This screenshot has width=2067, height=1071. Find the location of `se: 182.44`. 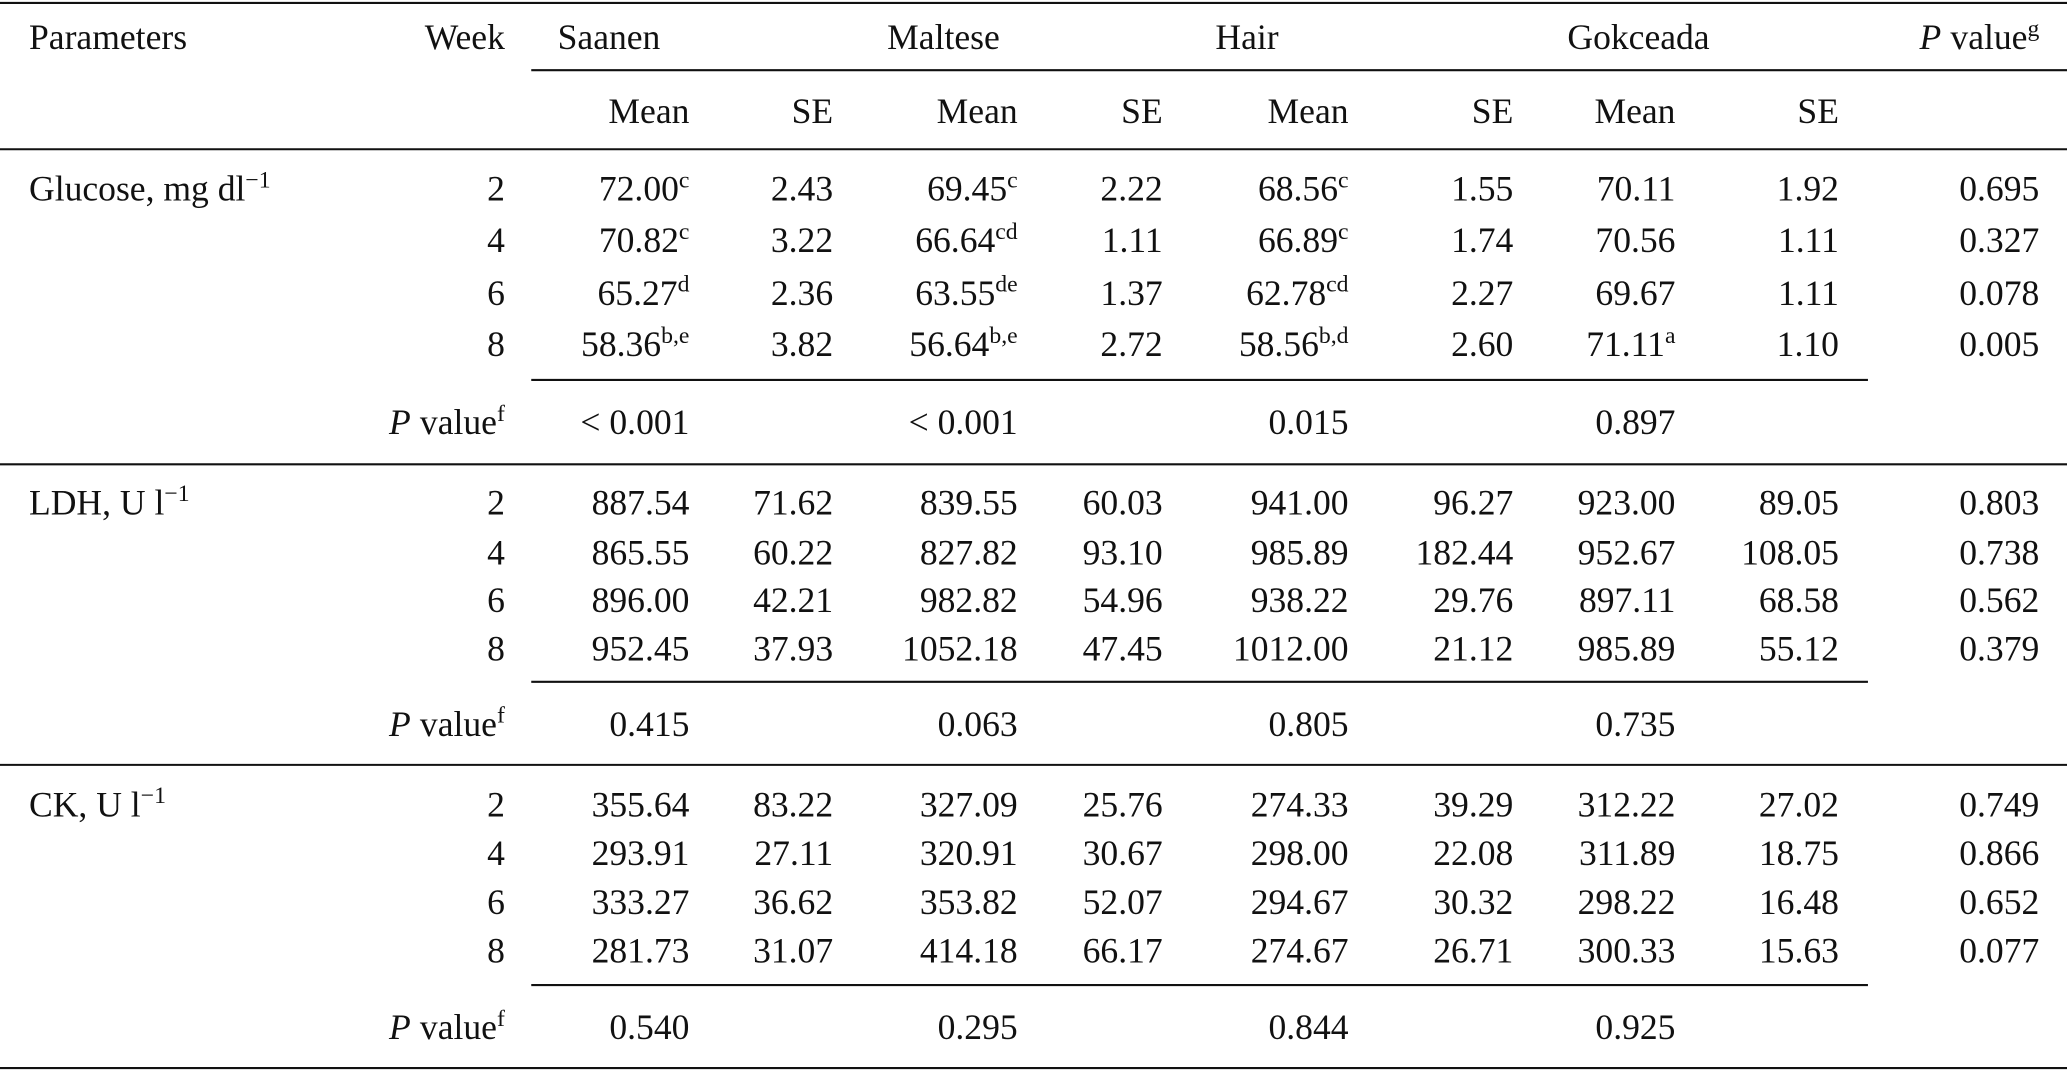

se: 182.44 is located at coordinates (1464, 553).